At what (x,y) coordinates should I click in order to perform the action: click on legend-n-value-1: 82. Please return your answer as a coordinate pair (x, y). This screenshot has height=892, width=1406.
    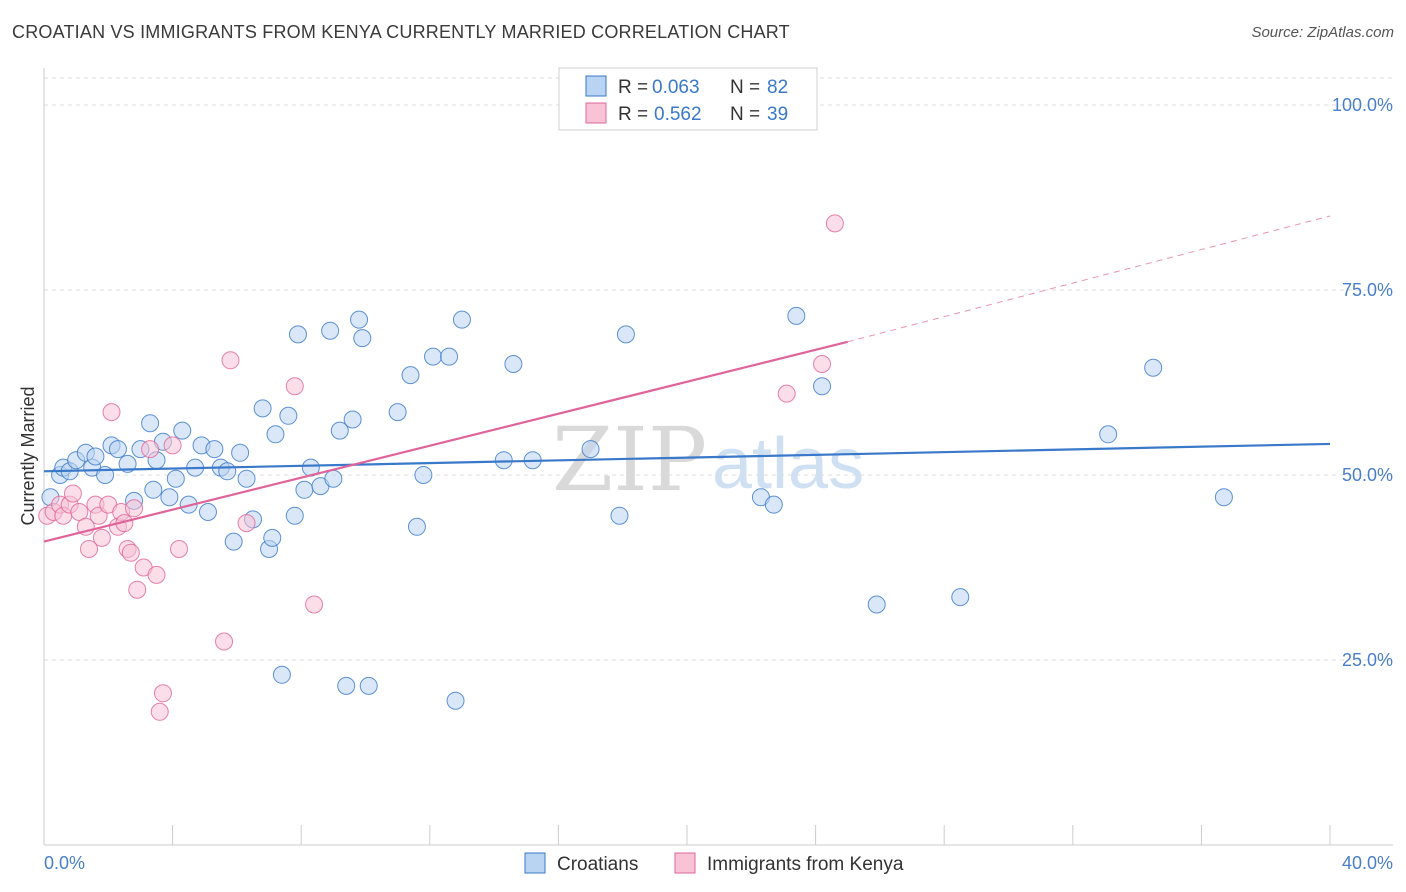
    Looking at the image, I should click on (777, 87).